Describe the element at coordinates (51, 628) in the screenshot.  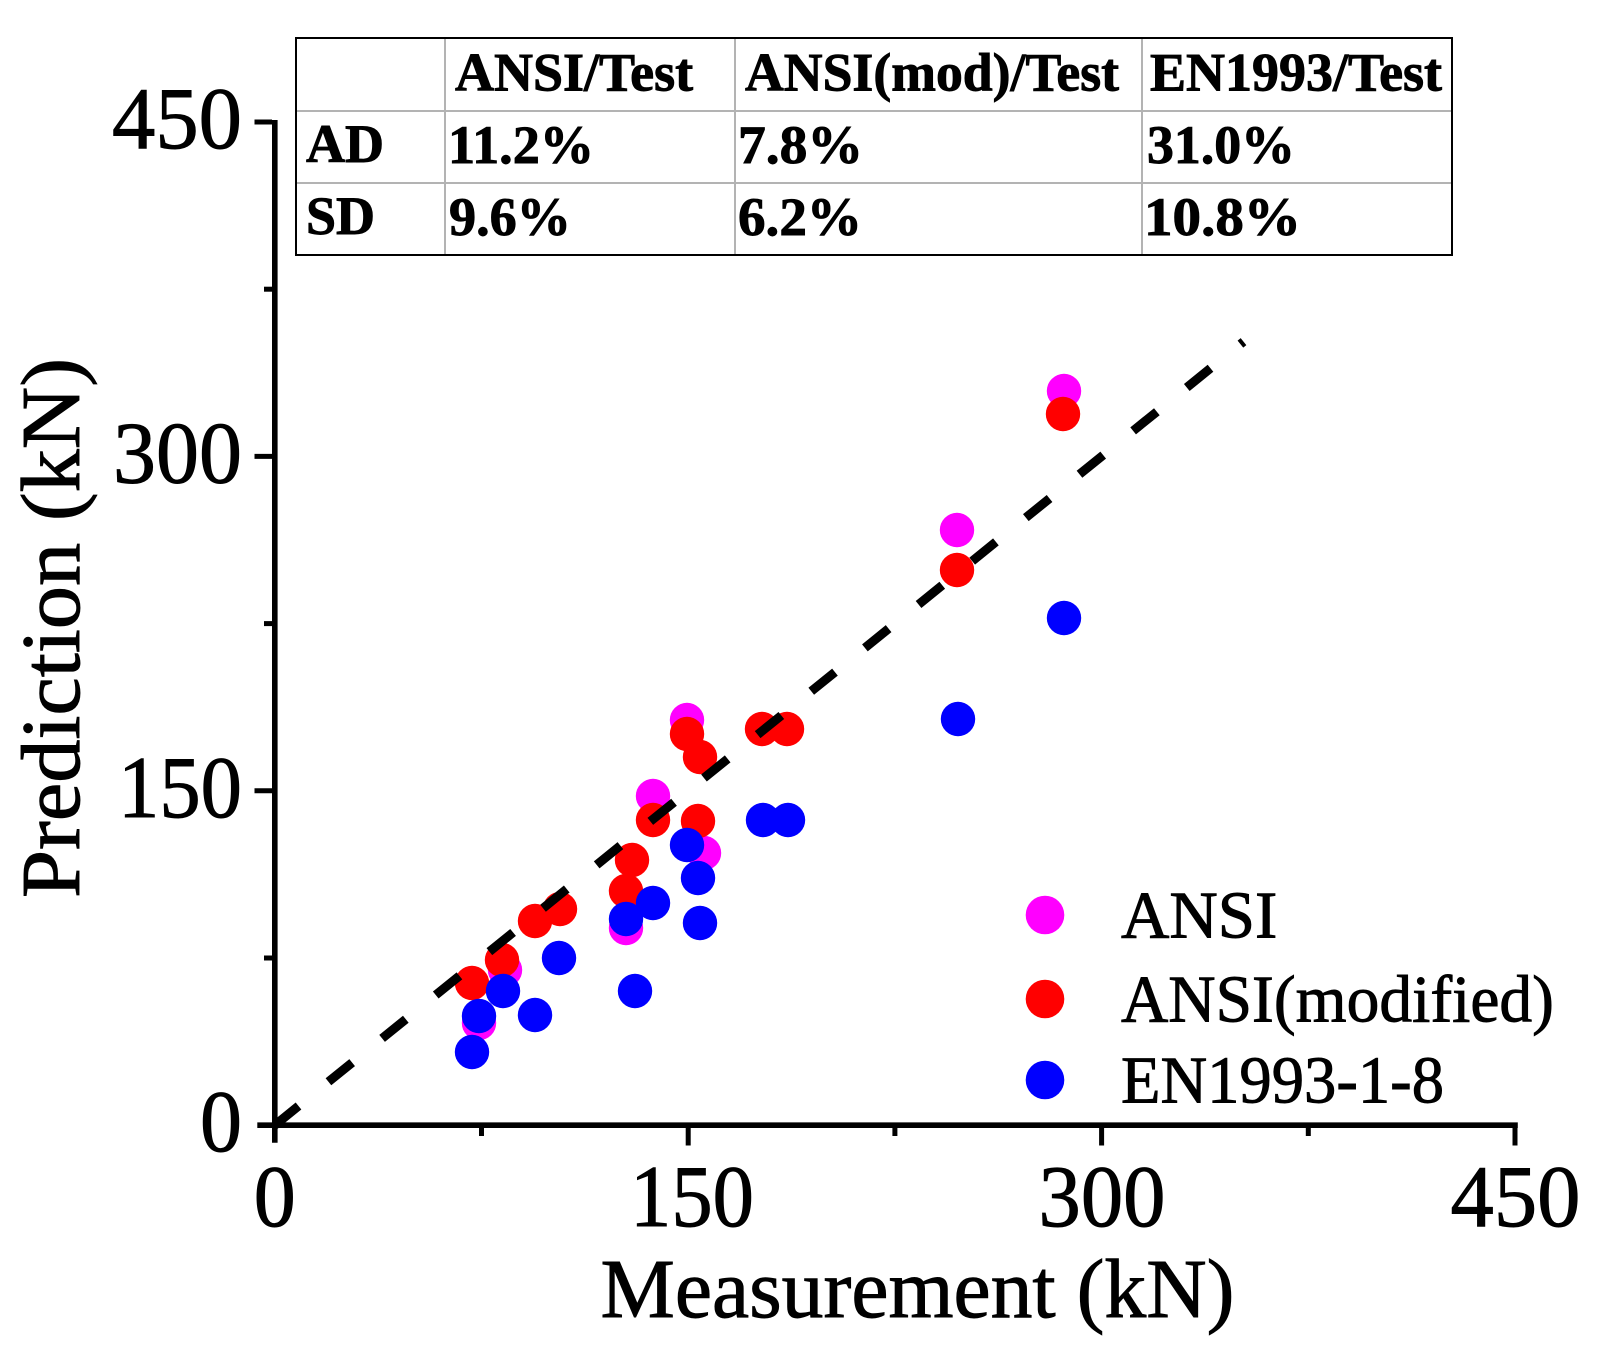
I see `svg-text: Prediction (kN)` at that location.